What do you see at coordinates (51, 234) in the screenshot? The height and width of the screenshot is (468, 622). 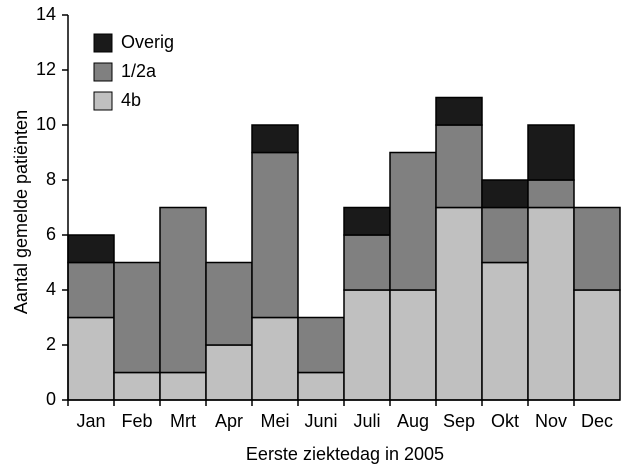 I see `y-tick-label: 6` at bounding box center [51, 234].